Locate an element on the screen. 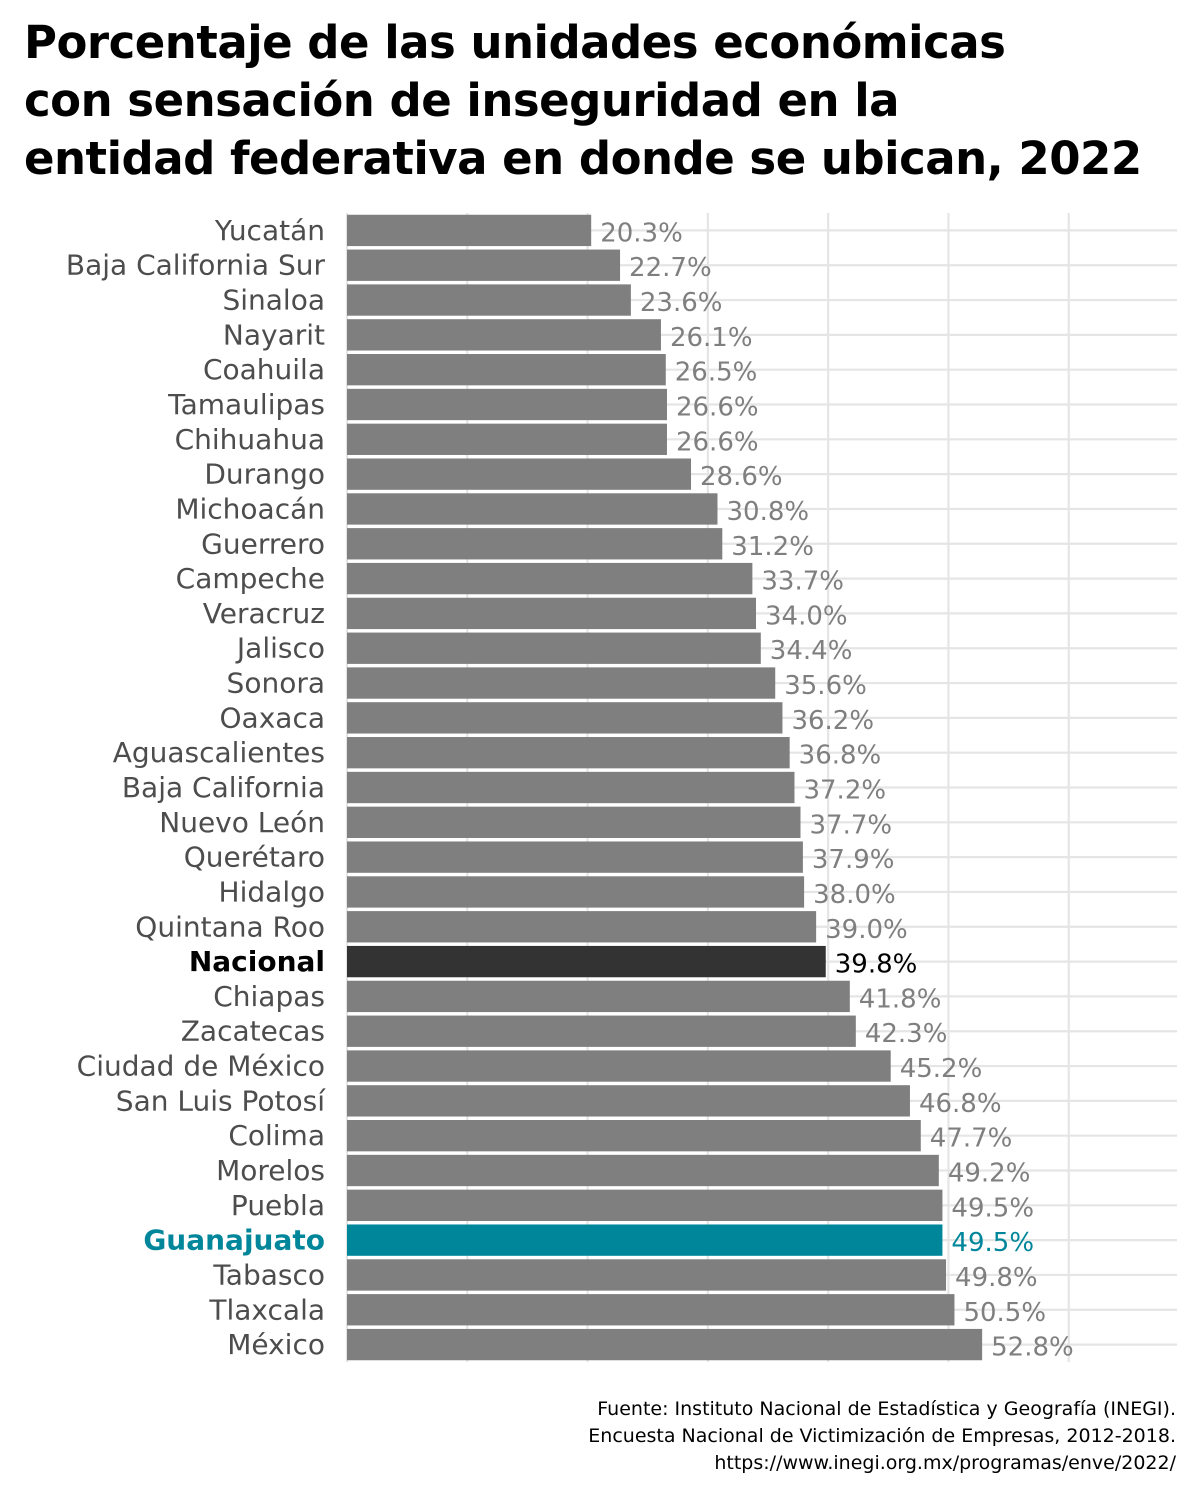 Image resolution: width=1200 pixels, height=1500 pixels. value-label: 39.8% is located at coordinates (876, 965).